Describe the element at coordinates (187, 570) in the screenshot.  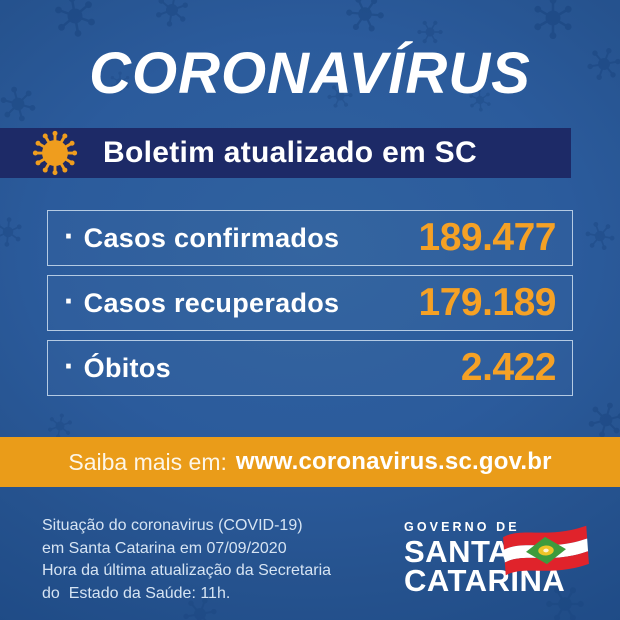
I see `footer-line-3: Hora da última atualização da Secretaria` at that location.